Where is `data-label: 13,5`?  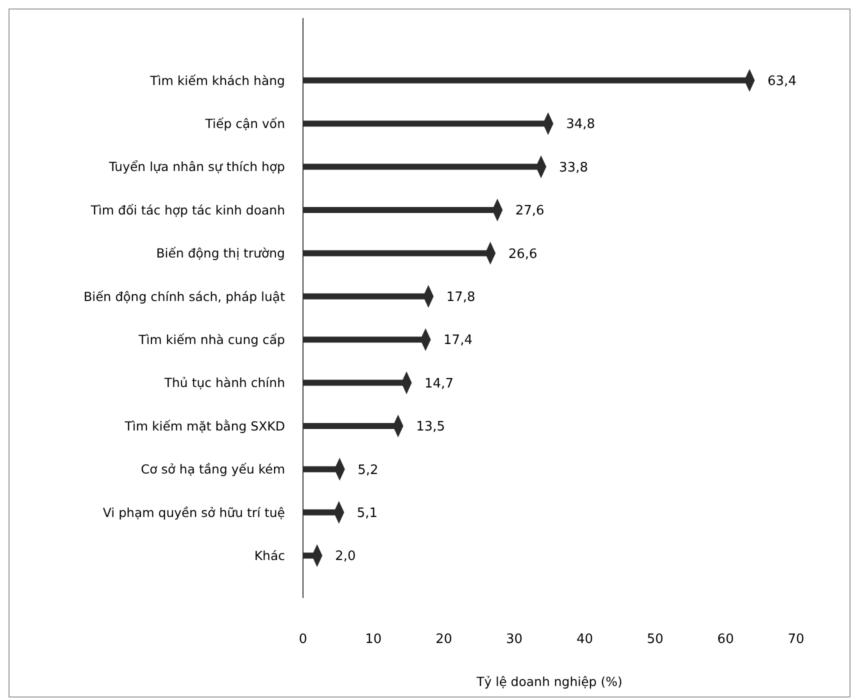
data-label: 13,5 is located at coordinates (431, 427).